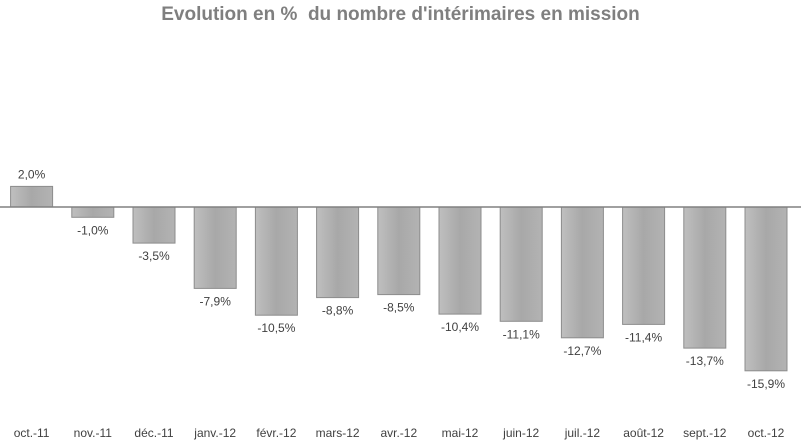 The width and height of the screenshot is (801, 447). I want to click on category-label: avr.-12, so click(398, 433).